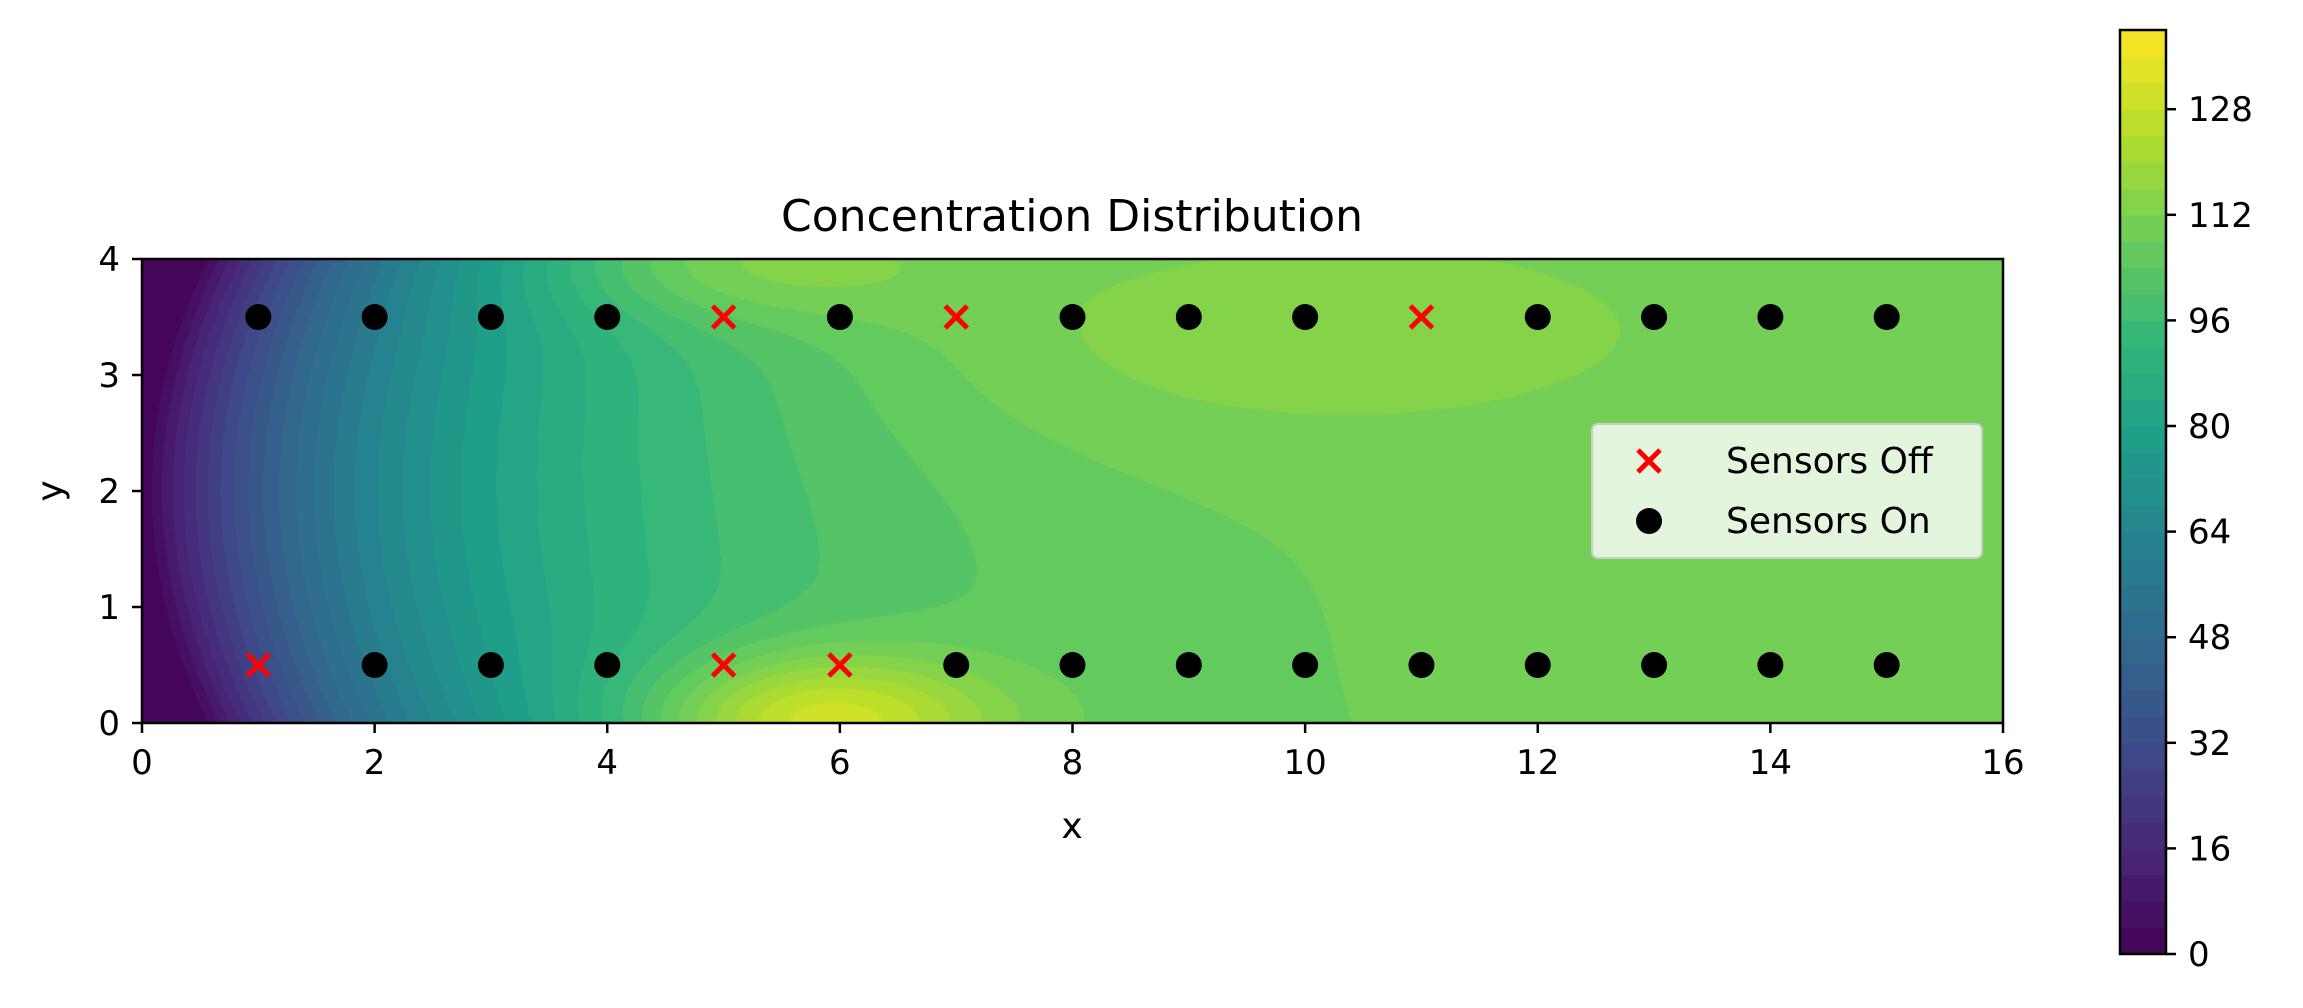  I want to click on x-axis-label: x, so click(1071, 826).